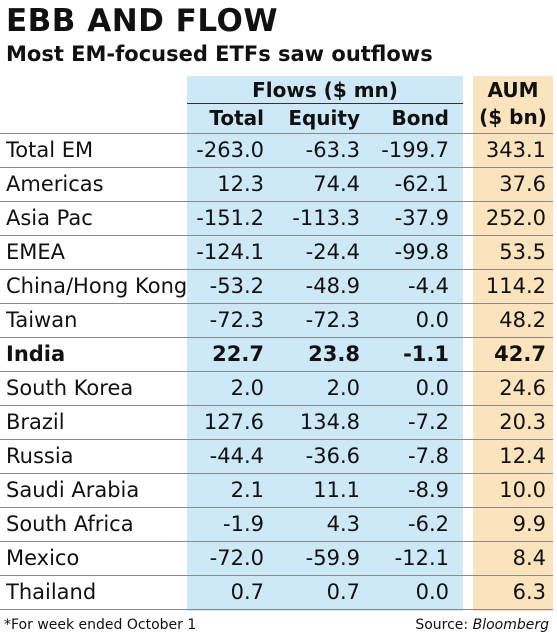 This screenshot has width=557, height=641. I want to click on cell-aum: 9.9, so click(529, 524).